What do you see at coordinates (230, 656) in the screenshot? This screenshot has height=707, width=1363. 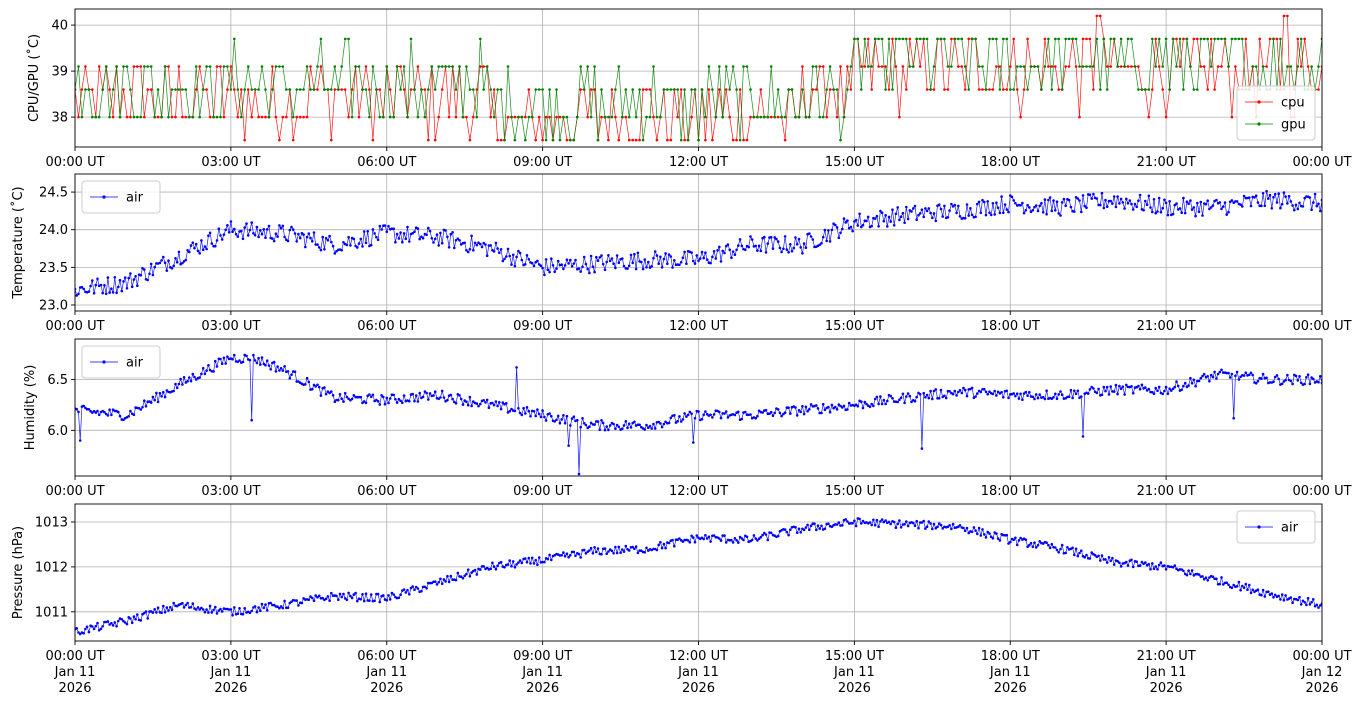 I see `x-tick-label: 03:00 UT` at bounding box center [230, 656].